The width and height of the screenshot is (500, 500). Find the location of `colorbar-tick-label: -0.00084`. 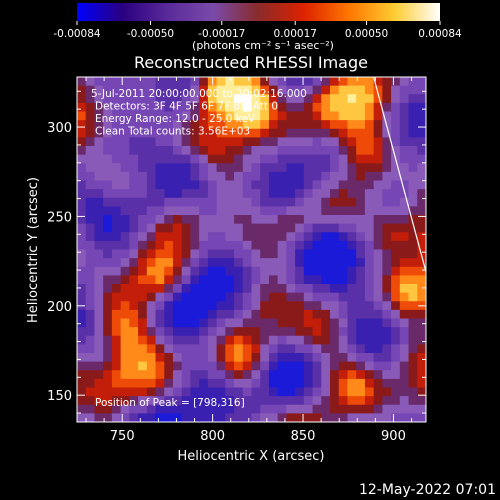

colorbar-tick-label: -0.00084 is located at coordinates (77, 34).